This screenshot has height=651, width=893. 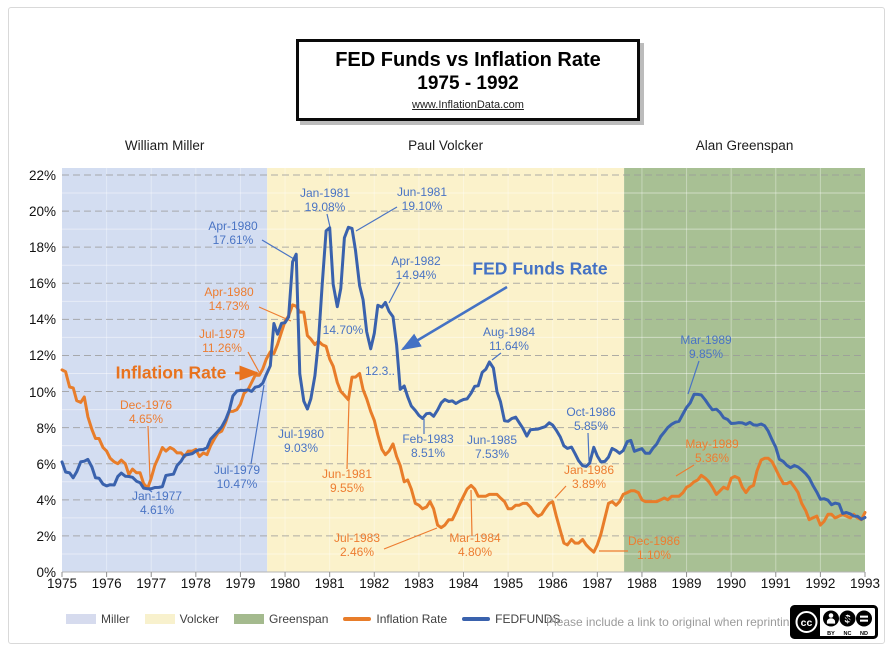 I want to click on annotation-feb-1983: Feb-1983 8.51%, so click(x=428, y=446).